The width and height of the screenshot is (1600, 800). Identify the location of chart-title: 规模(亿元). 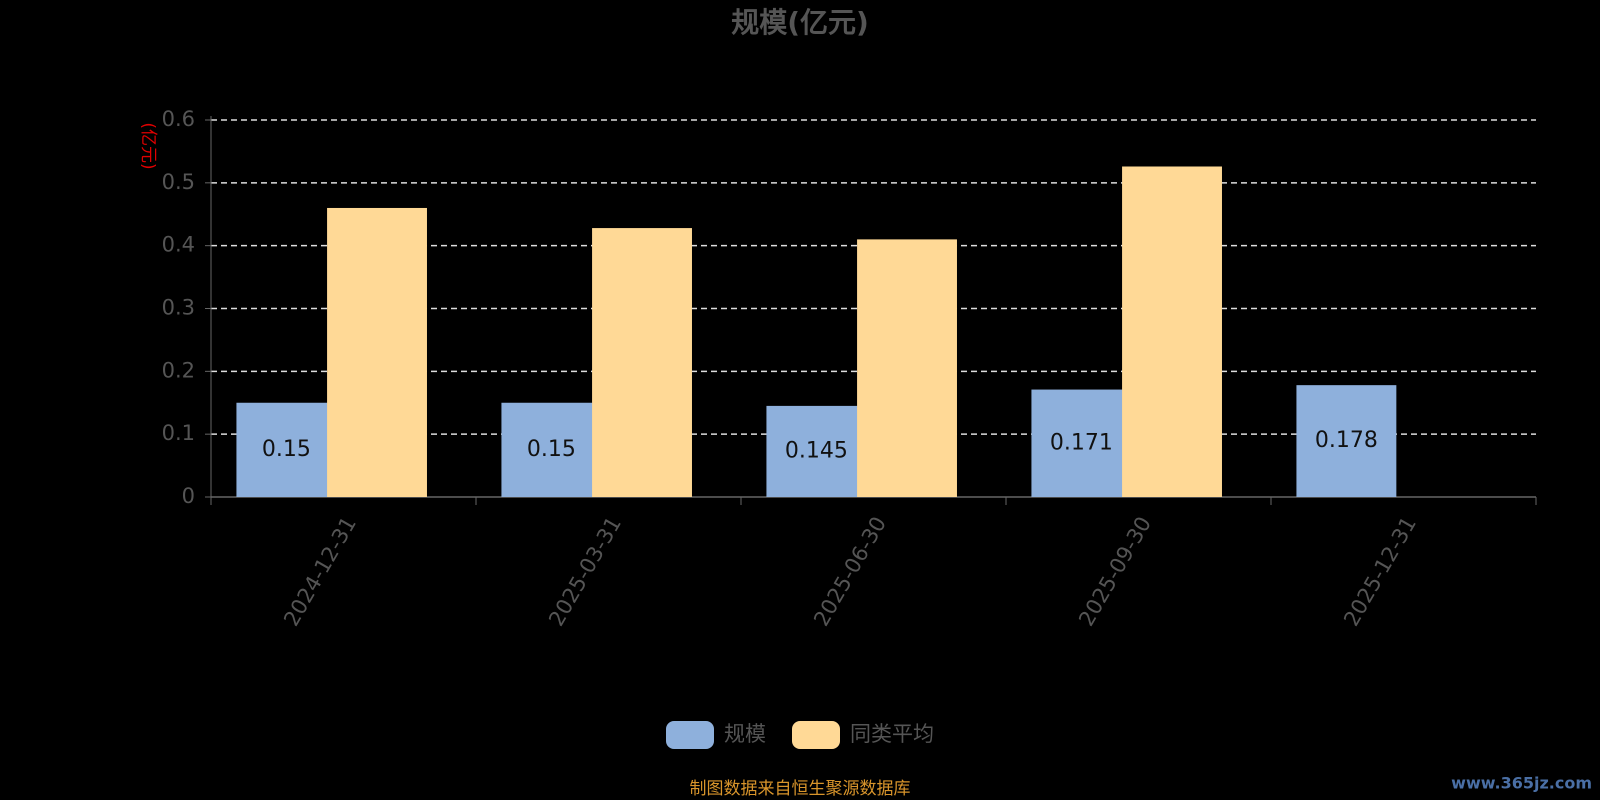
(800, 22).